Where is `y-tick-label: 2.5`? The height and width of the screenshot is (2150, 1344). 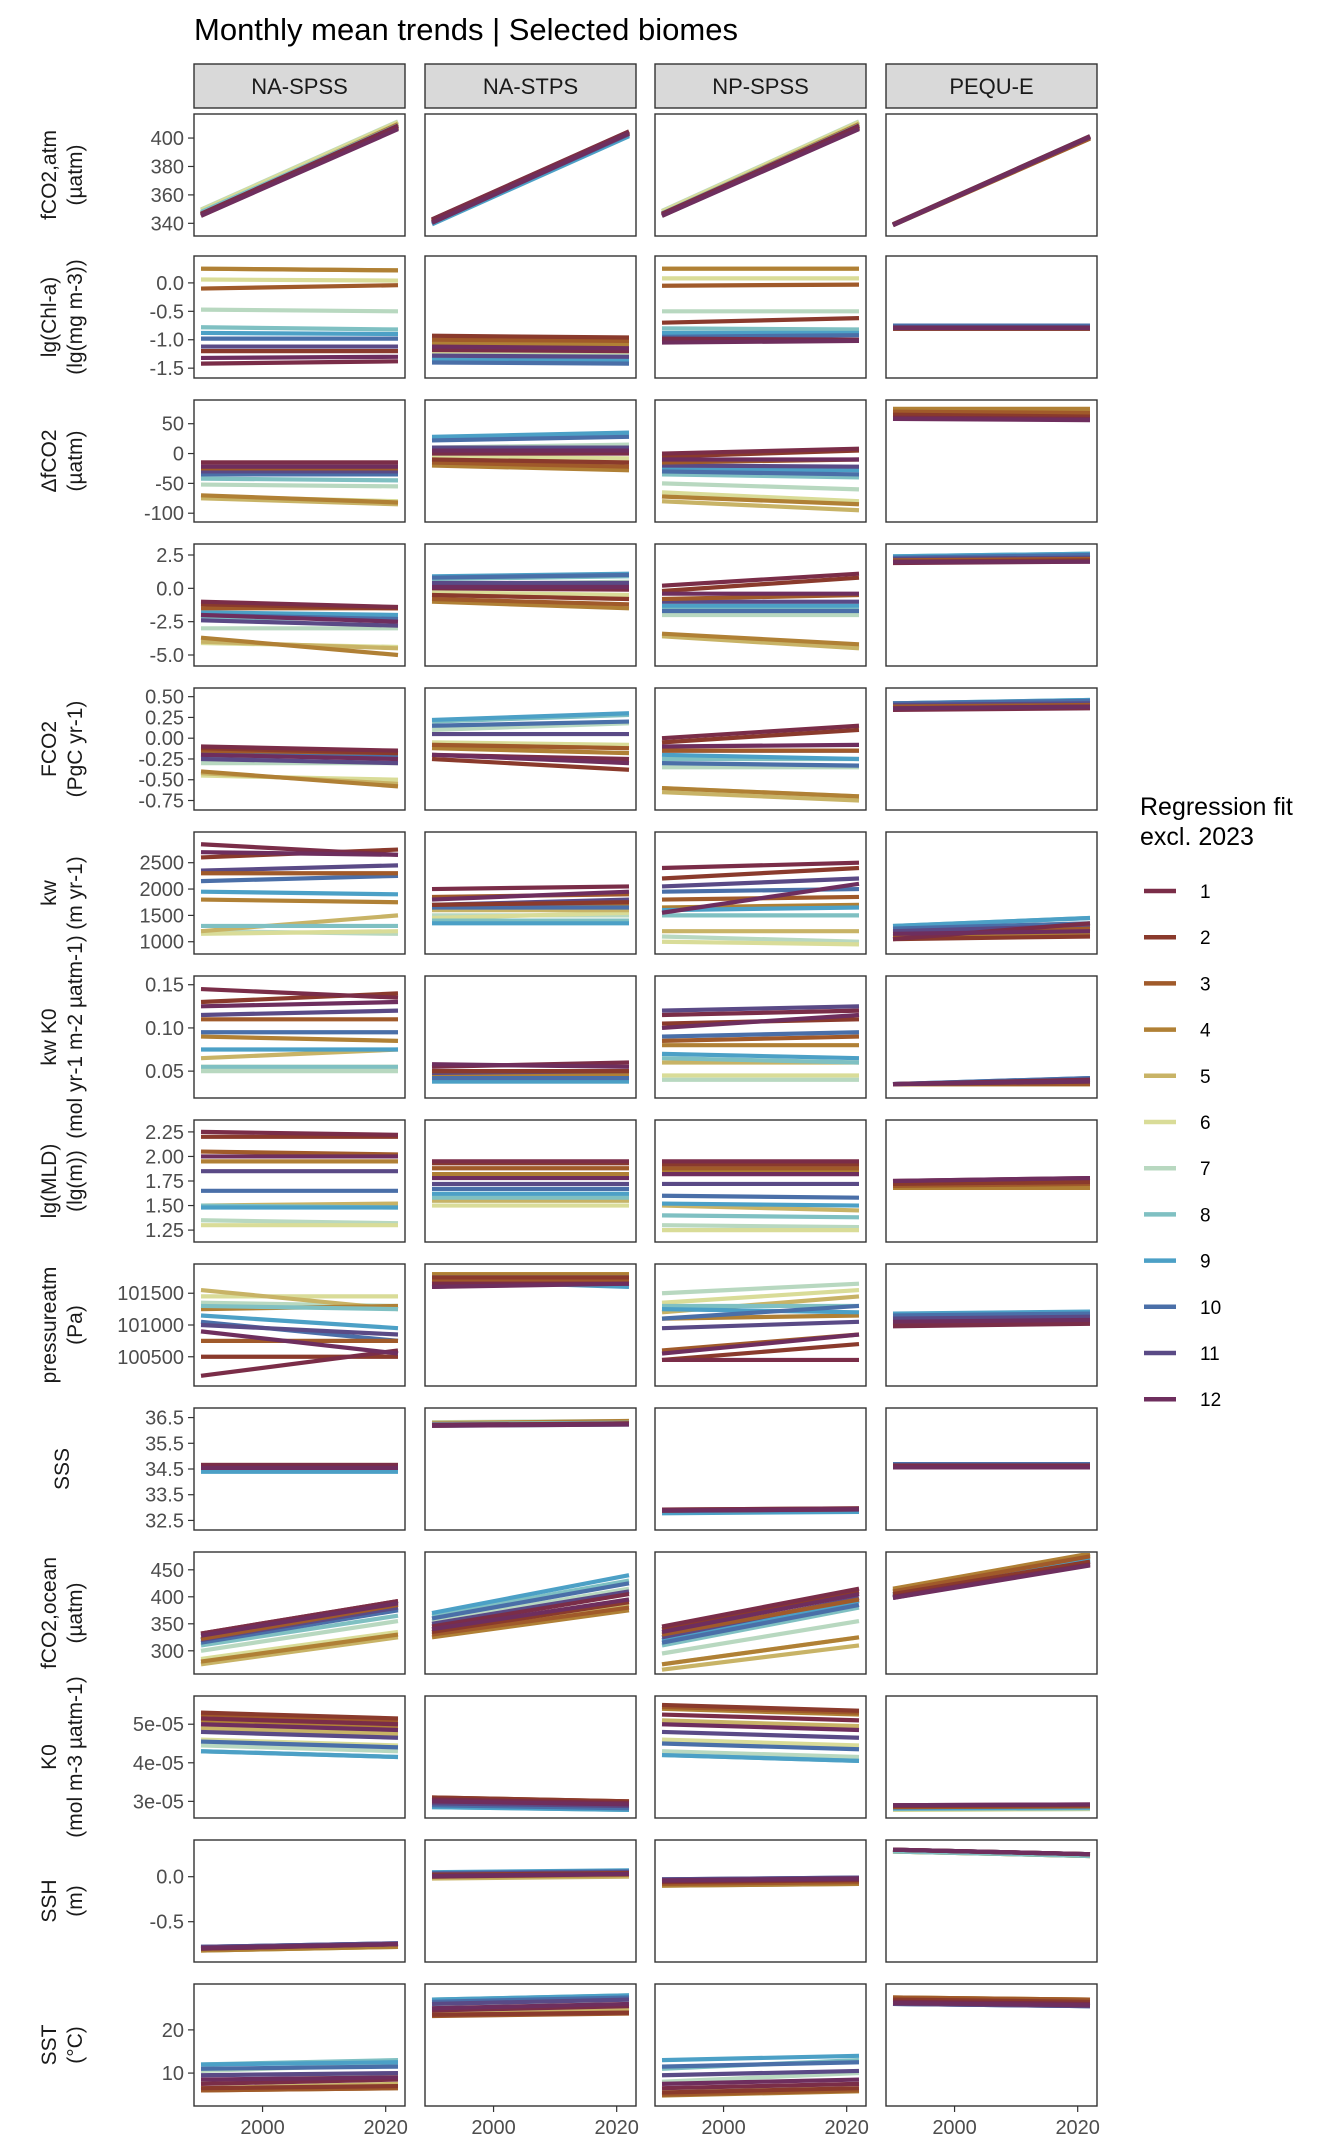 y-tick-label: 2.5 is located at coordinates (170, 556).